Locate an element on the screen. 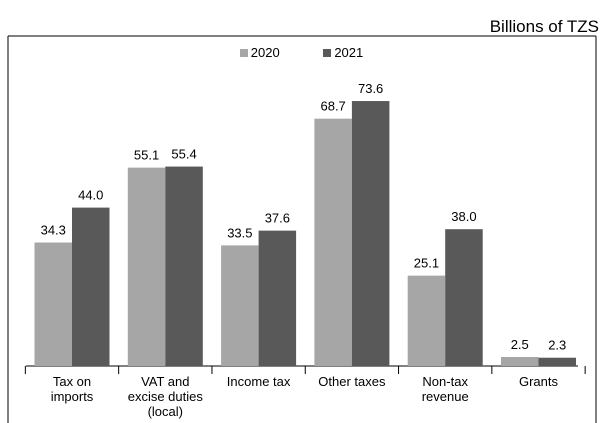 This screenshot has height=423, width=603. legend-swatch-2021 is located at coordinates (327, 53).